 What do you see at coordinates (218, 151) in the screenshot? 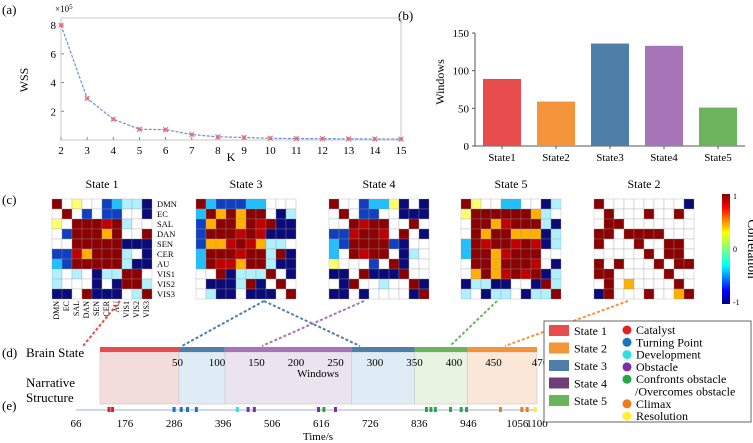
I see `wss-x-tick-label: 8` at bounding box center [218, 151].